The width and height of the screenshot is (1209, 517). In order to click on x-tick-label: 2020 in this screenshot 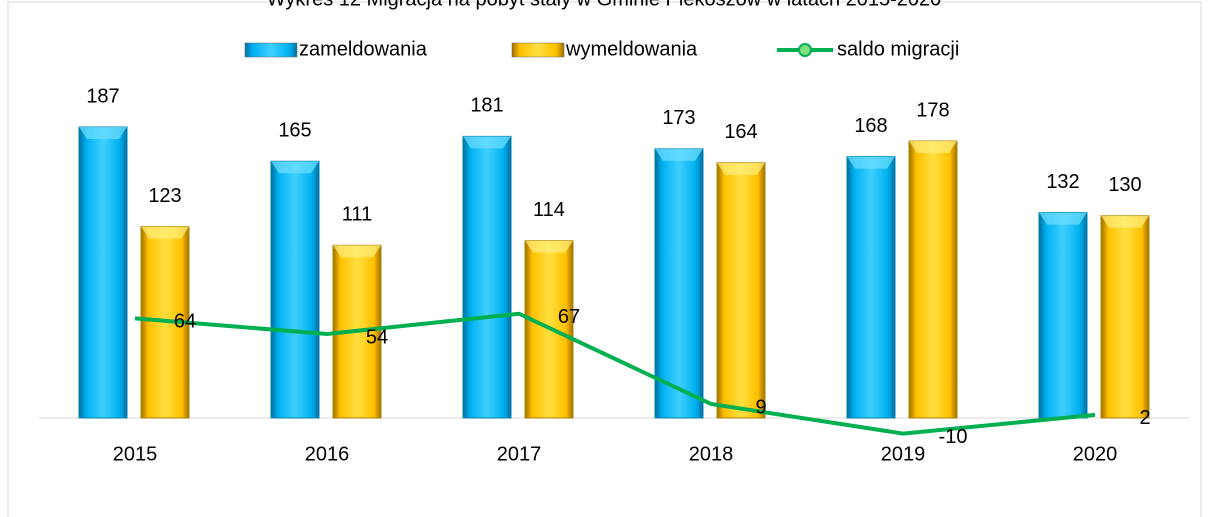, I will do `click(1095, 454)`.